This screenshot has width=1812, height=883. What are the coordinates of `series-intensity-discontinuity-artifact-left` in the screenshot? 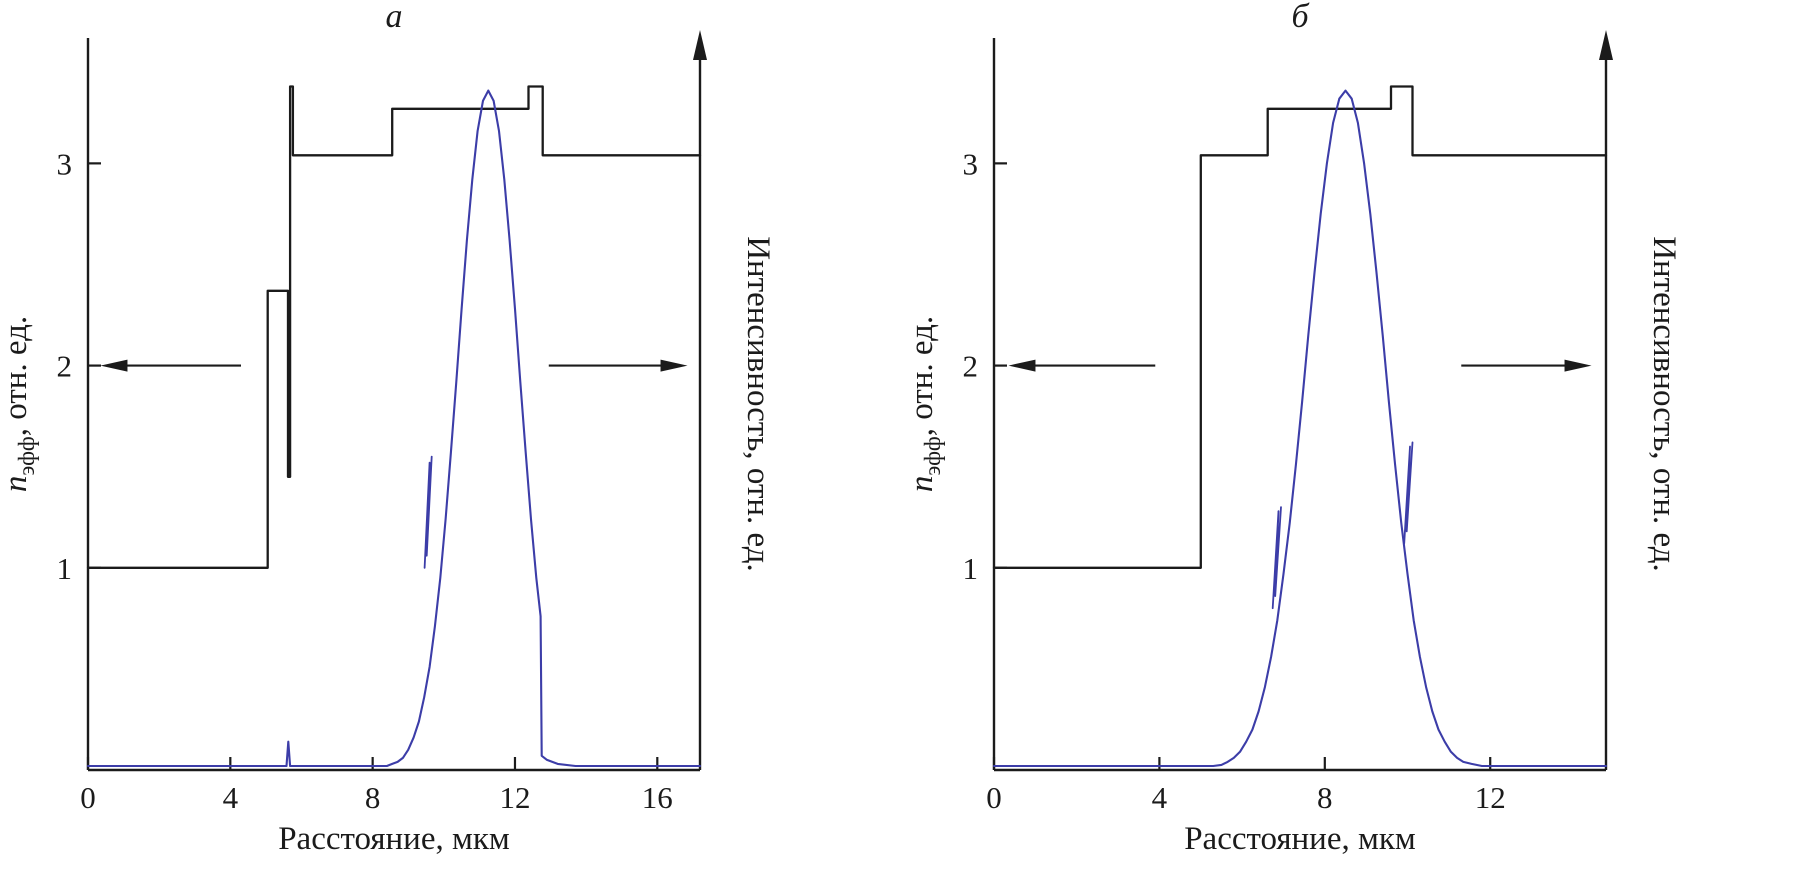 It's located at (1276, 558).